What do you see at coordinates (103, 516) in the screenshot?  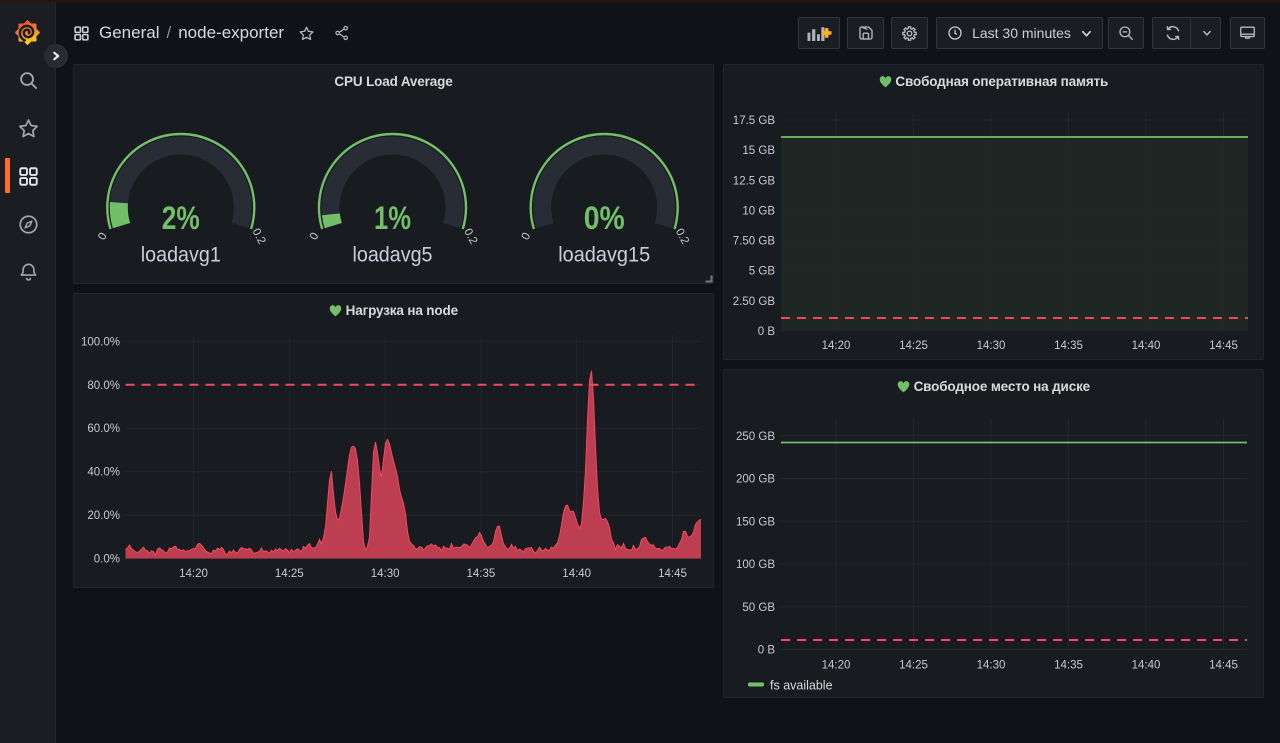 I see `svg-text: 20.0%` at bounding box center [103, 516].